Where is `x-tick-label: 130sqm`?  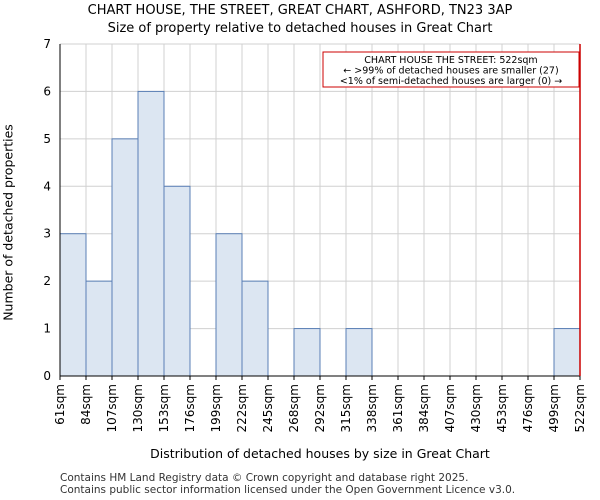
x-tick-label: 130sqm is located at coordinates (138, 408).